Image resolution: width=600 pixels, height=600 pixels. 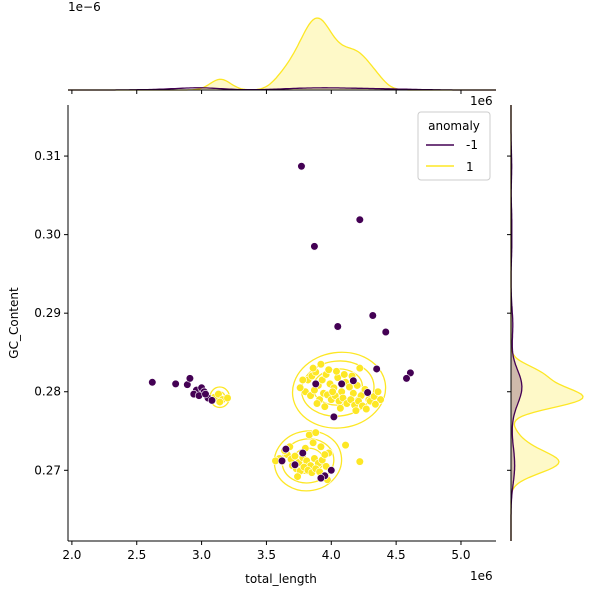 I want to click on top-offset-text: 1e−6, so click(x=84, y=7).